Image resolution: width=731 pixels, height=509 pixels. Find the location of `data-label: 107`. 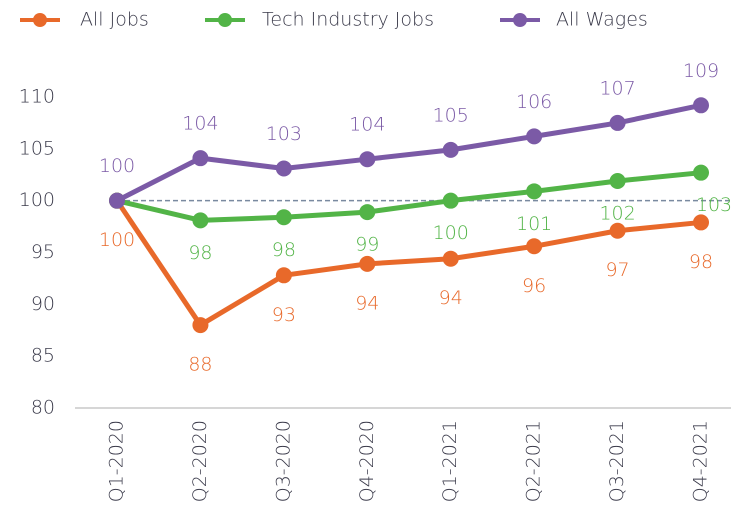

data-label: 107 is located at coordinates (617, 88).